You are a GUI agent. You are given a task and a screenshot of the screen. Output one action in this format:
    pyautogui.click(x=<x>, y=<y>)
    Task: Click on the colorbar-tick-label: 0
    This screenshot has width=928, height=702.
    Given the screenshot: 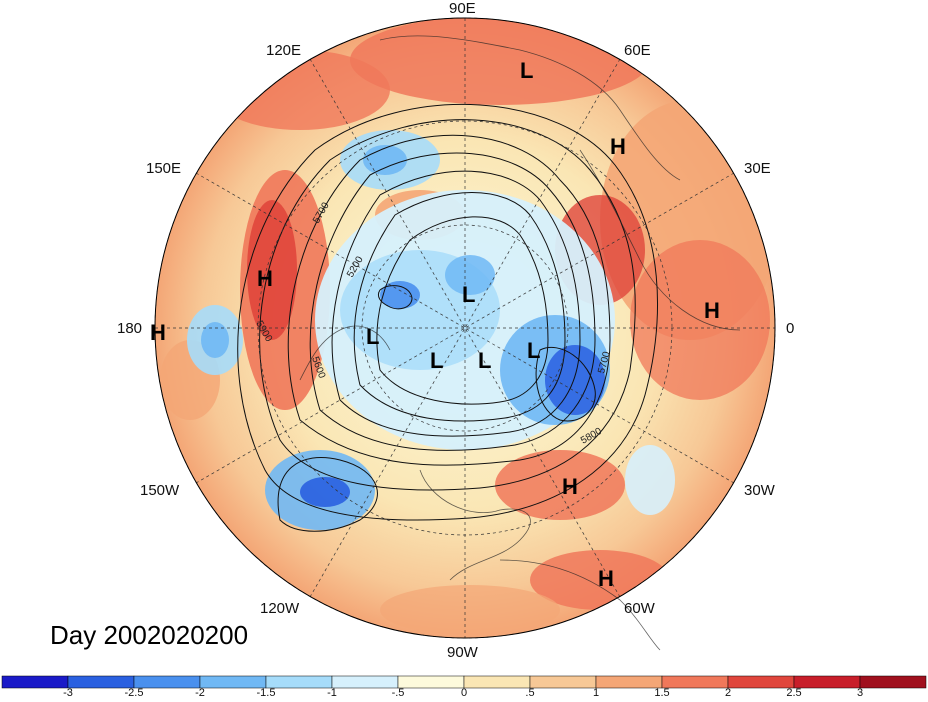 What is the action you would take?
    pyautogui.click(x=464, y=693)
    